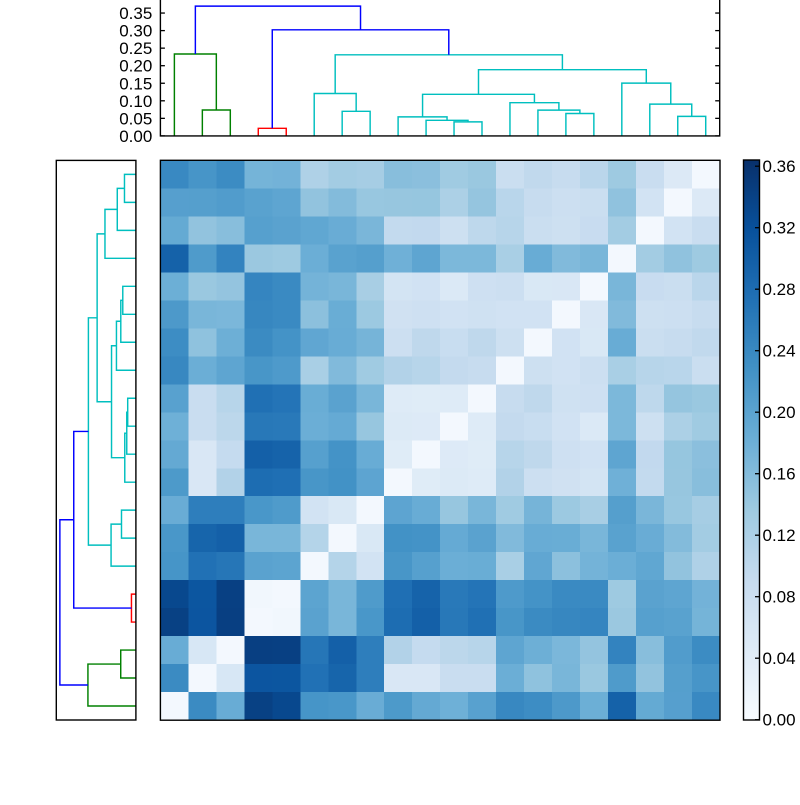 Image resolution: width=800 pixels, height=805 pixels. What do you see at coordinates (779, 289) in the screenshot?
I see `svg-text: 0.28` at bounding box center [779, 289].